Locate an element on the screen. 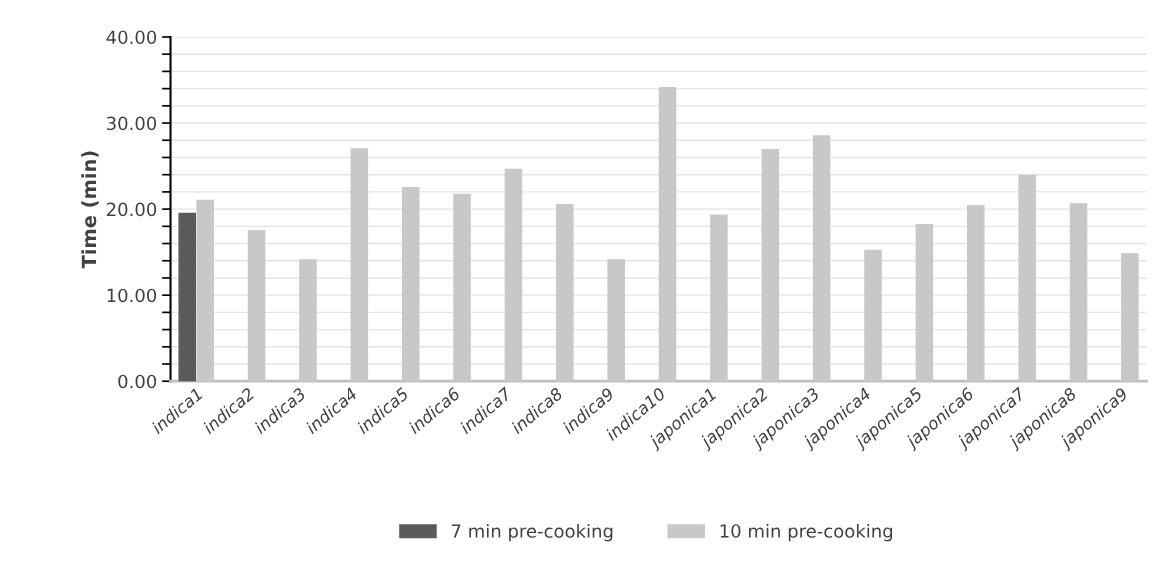 The width and height of the screenshot is (1176, 569). y-tick-label: 0.00 is located at coordinates (137, 381).